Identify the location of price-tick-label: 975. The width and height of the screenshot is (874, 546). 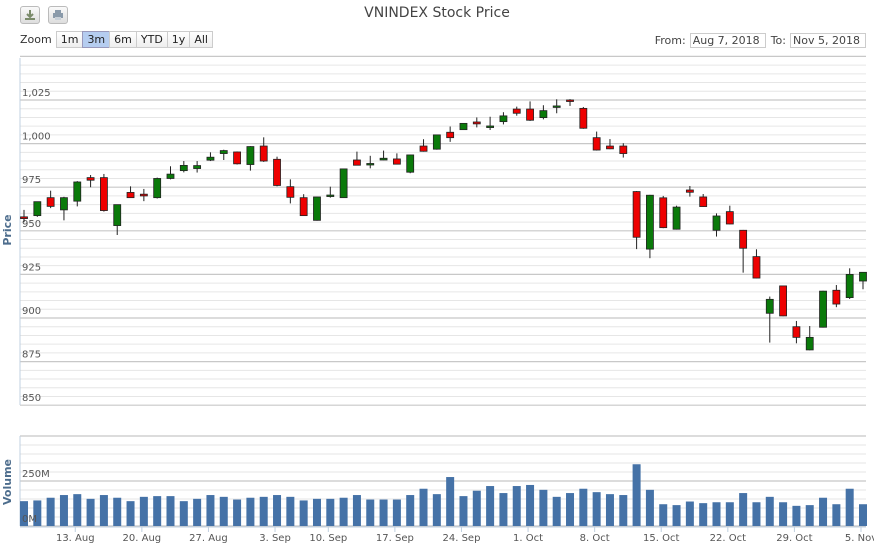
(31, 180).